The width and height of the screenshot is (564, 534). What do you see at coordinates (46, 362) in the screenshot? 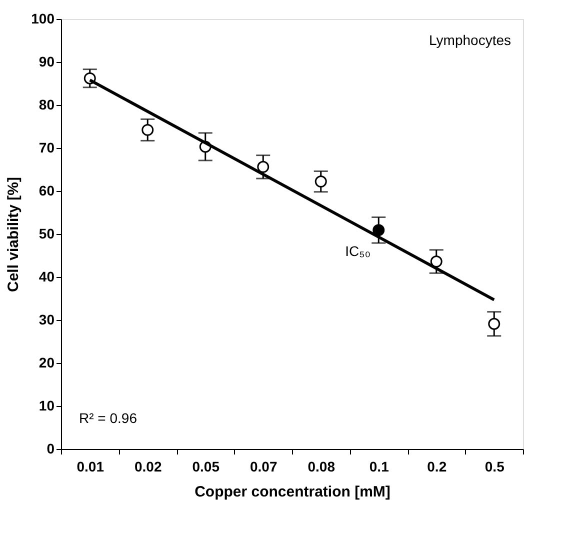
I see `y-tick-label: 20` at bounding box center [46, 362].